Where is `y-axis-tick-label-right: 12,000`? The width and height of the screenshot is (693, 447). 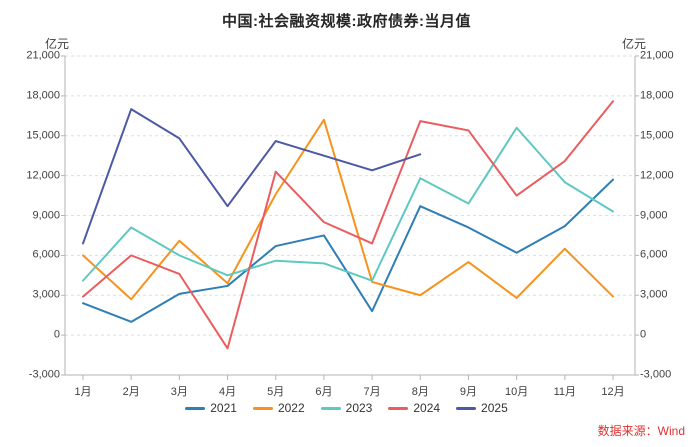
y-axis-tick-label-right: 12,000 is located at coordinates (657, 175).